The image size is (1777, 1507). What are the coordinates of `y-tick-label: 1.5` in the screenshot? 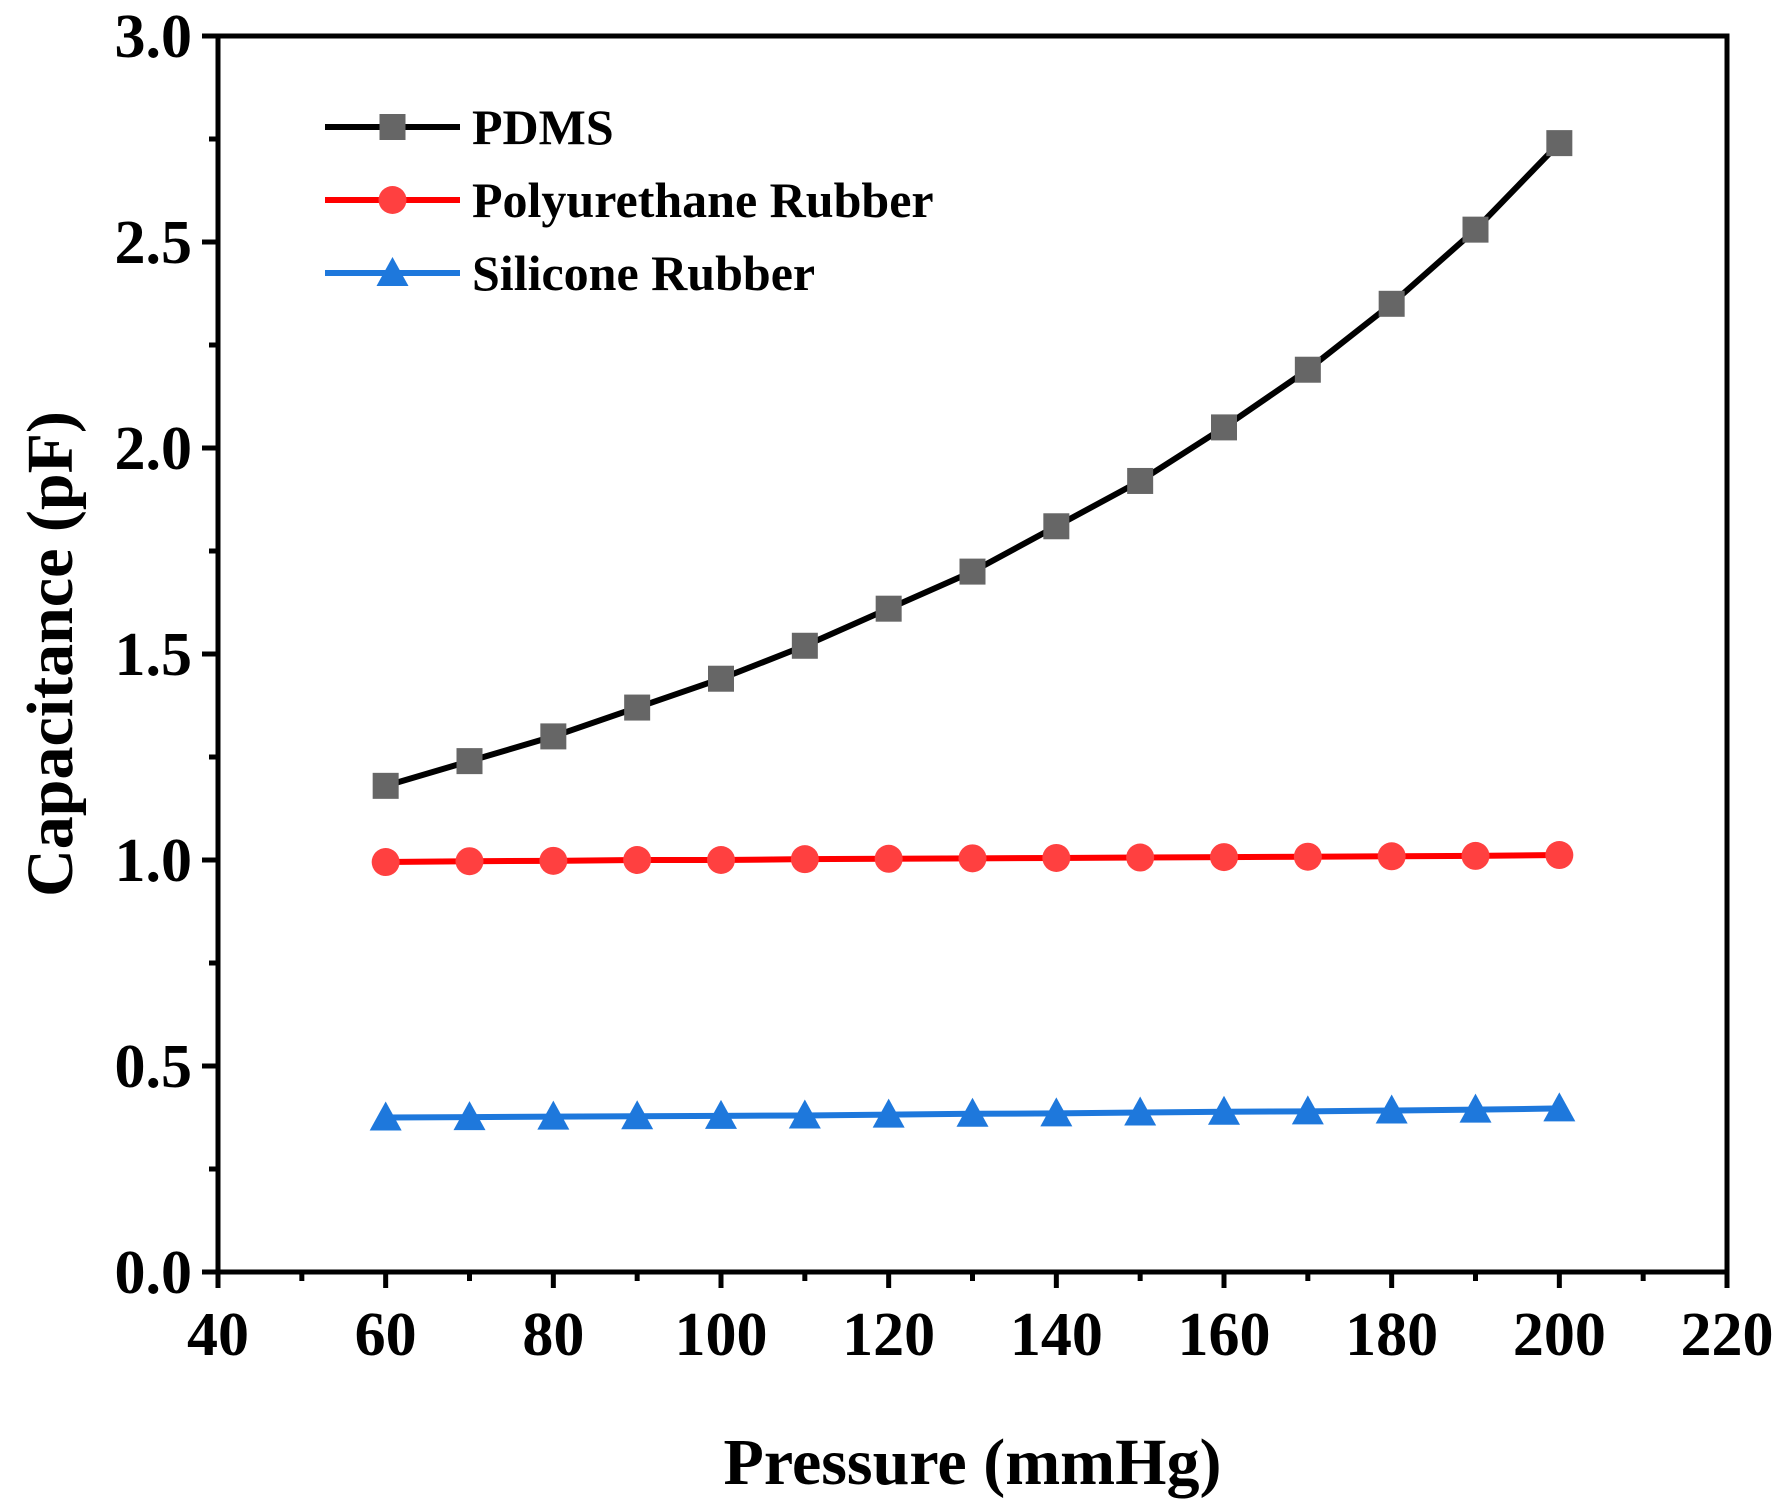 It's located at (154, 655).